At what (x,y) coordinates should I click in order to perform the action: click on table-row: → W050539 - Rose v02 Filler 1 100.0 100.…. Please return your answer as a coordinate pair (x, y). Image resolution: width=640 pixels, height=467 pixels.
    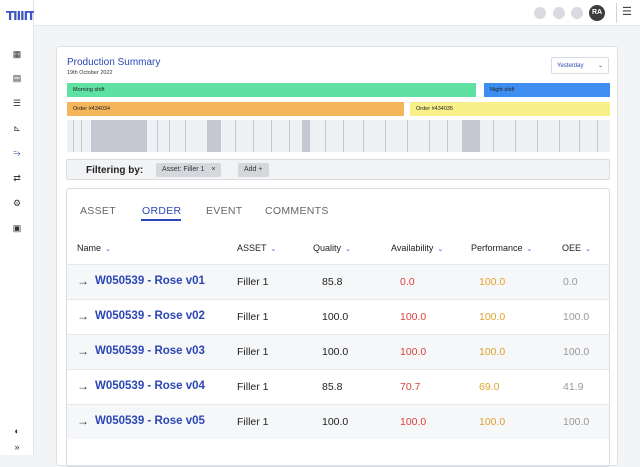
    Looking at the image, I should click on (338, 316).